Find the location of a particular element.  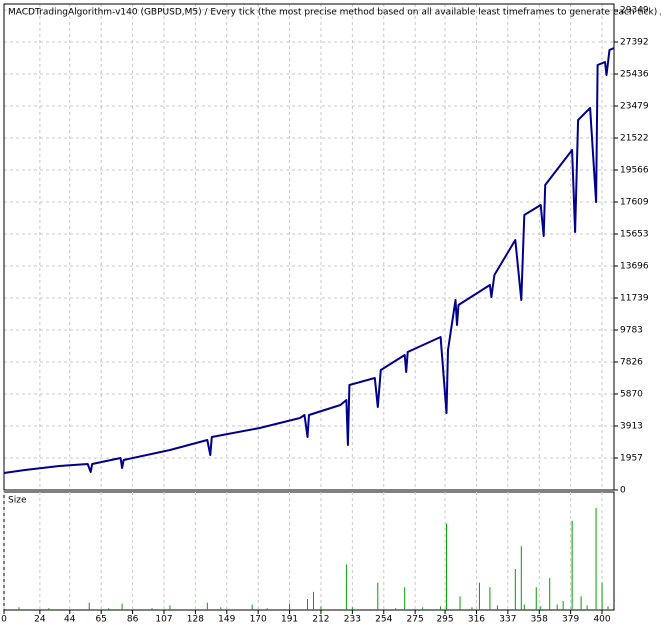

y-tick-label: 27392 is located at coordinates (634, 43).